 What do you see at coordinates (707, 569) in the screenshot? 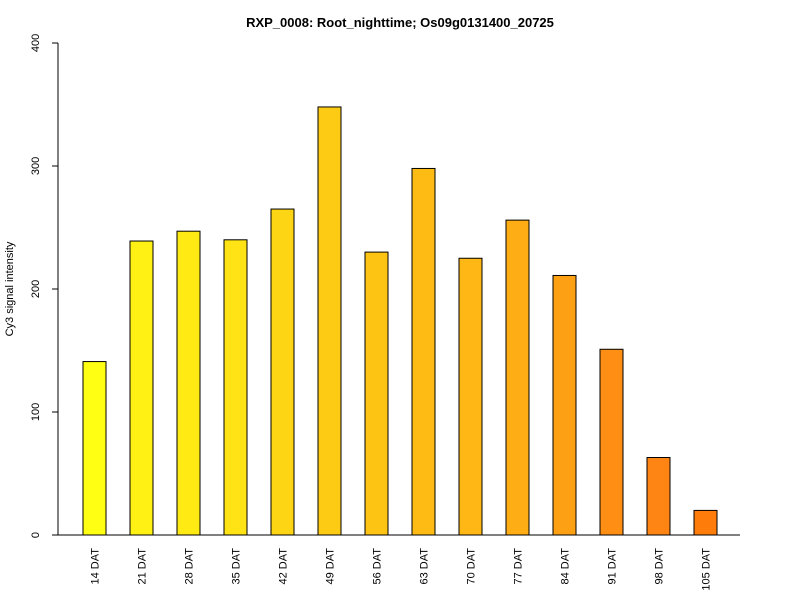
I see `x-tick-label: 105 DAT` at bounding box center [707, 569].